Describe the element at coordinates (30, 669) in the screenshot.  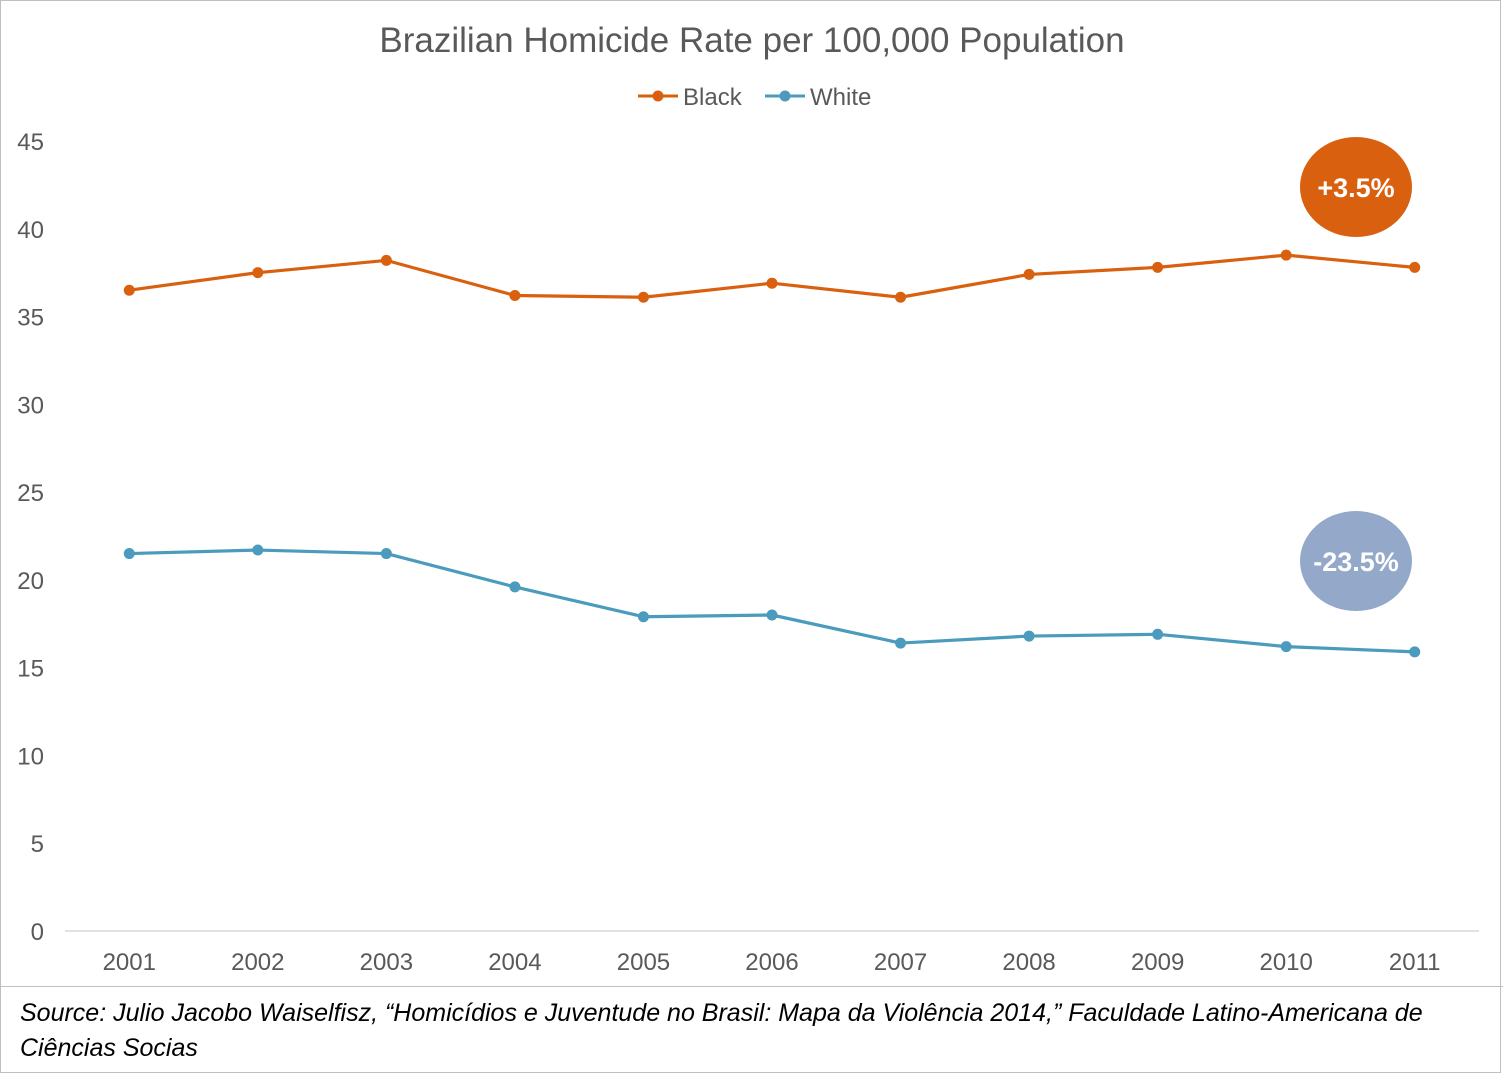
I see `y-tick-label: 15` at that location.